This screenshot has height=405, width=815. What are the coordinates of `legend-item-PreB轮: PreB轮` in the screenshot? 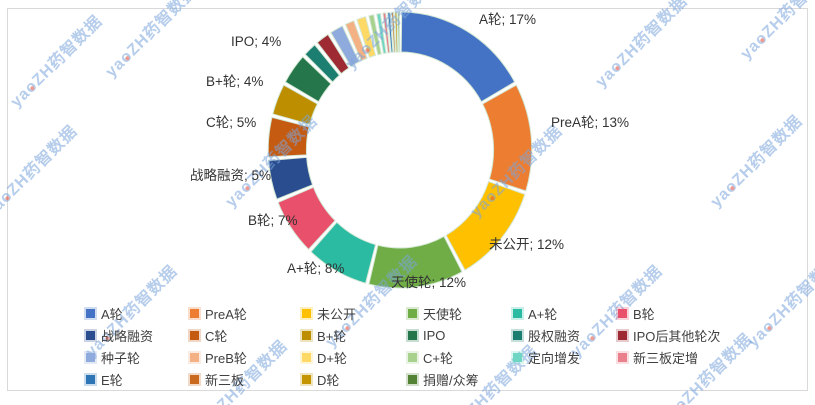 It's located at (246, 357).